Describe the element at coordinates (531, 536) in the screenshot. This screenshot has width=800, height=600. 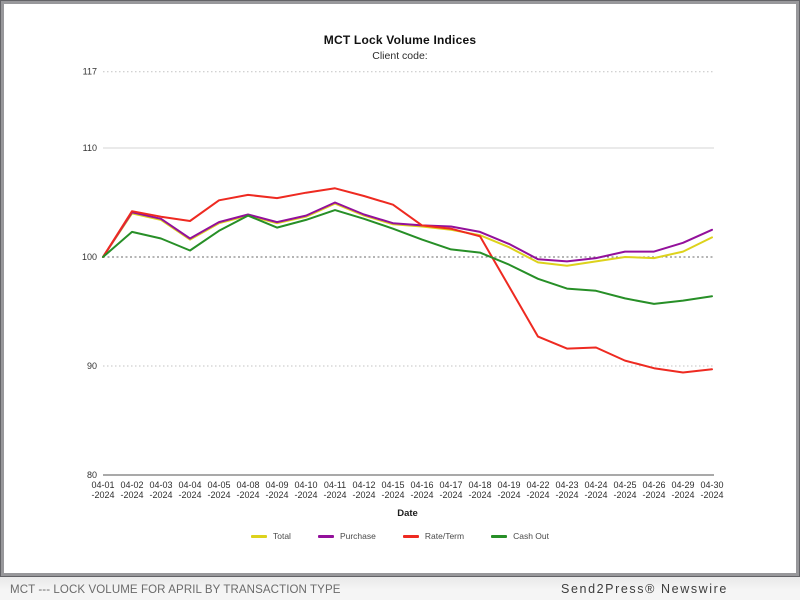
I see `legend-label: Cash Out` at that location.